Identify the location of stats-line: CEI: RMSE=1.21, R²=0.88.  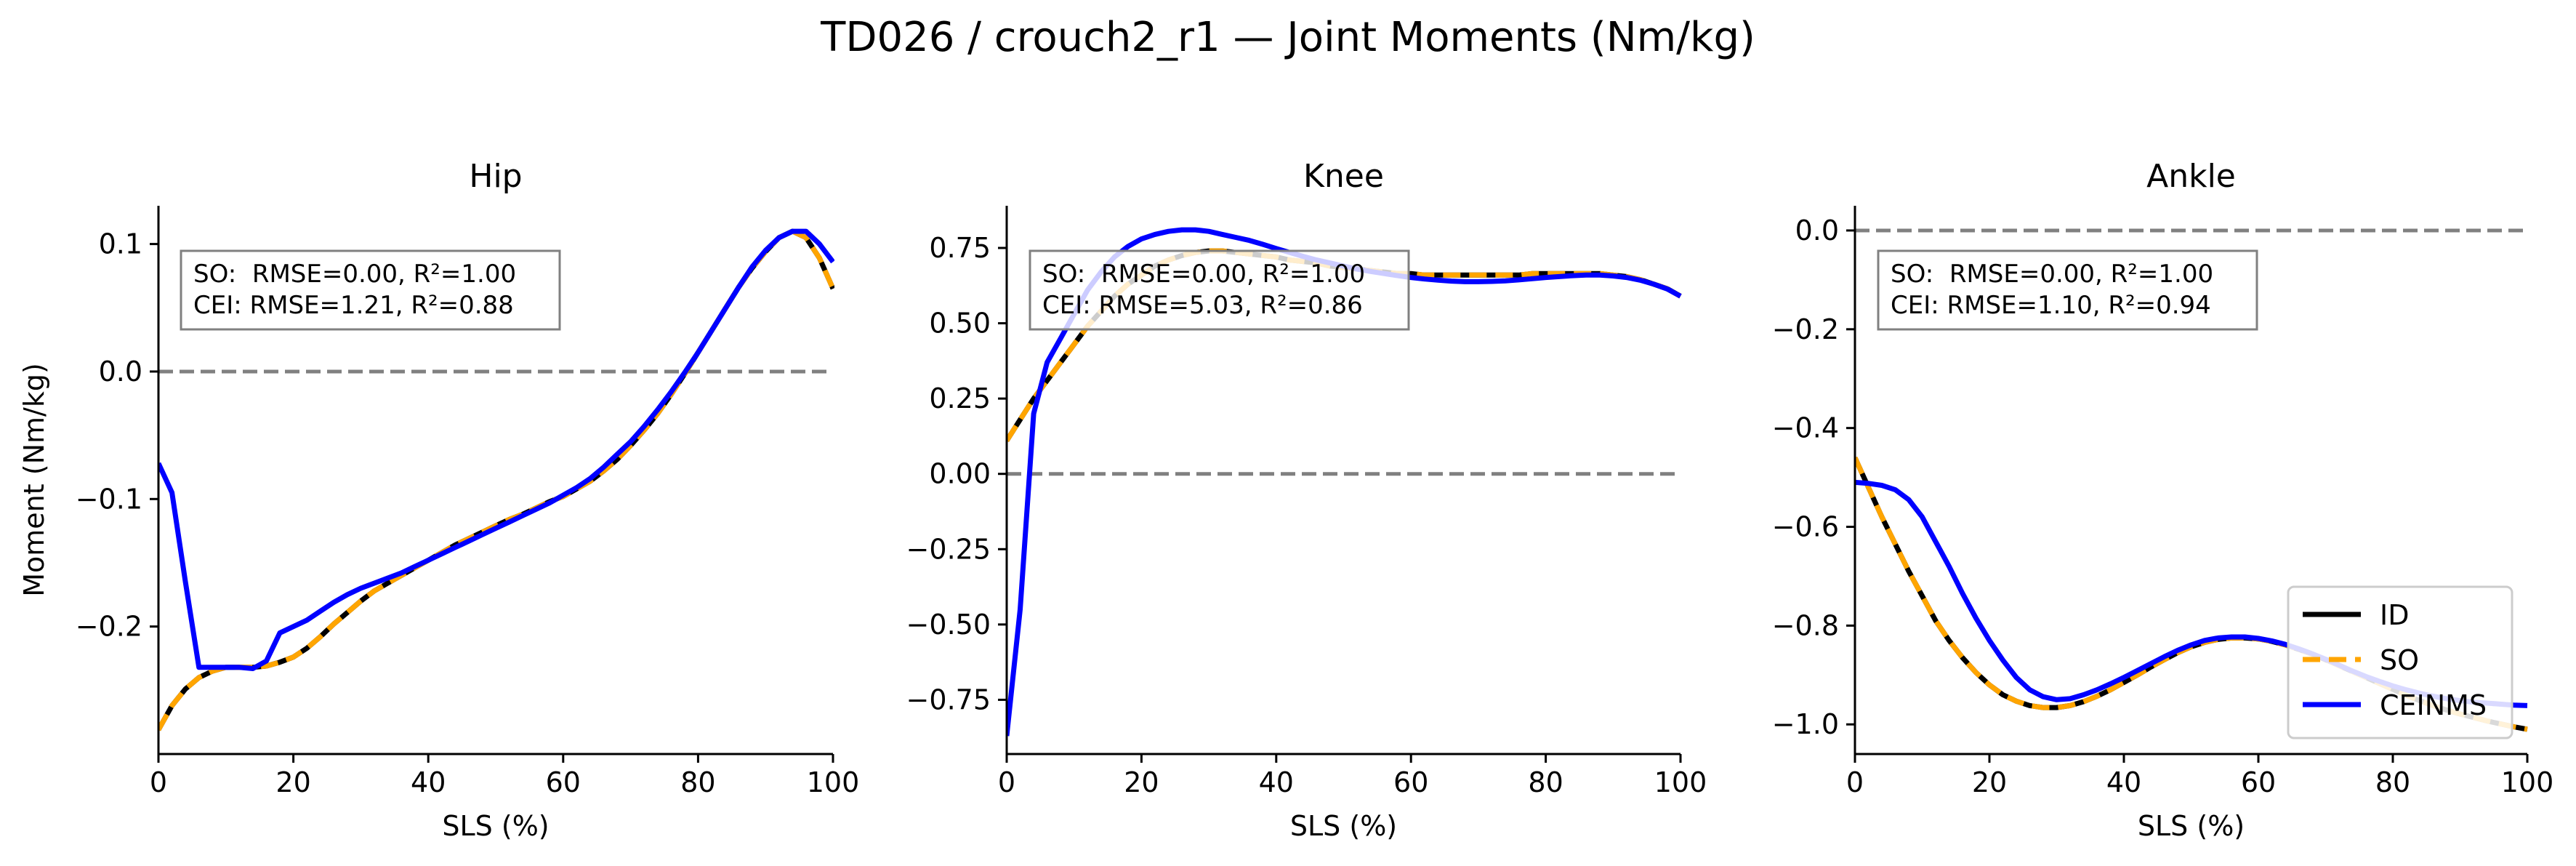
(353, 305).